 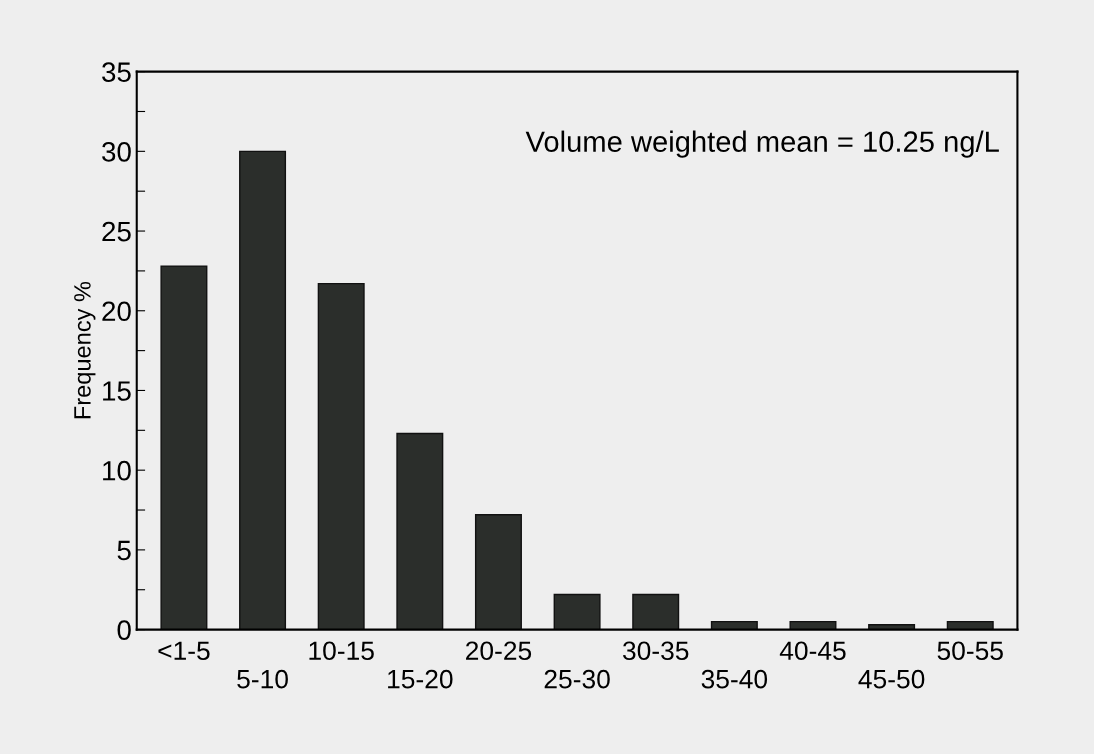 What do you see at coordinates (655, 651) in the screenshot?
I see `x-tick-label: 30-35` at bounding box center [655, 651].